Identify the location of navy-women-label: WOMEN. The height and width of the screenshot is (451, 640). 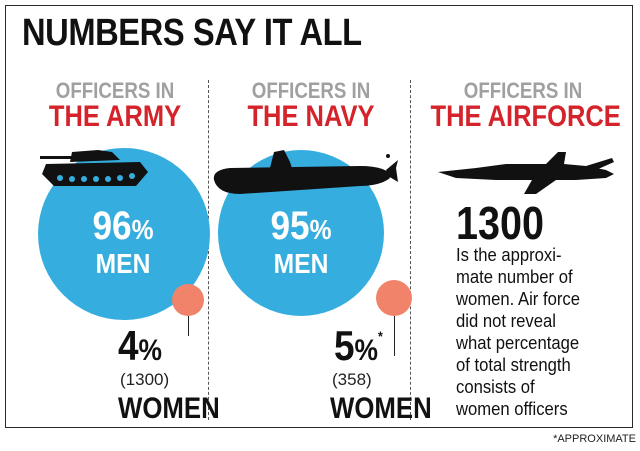
(381, 408).